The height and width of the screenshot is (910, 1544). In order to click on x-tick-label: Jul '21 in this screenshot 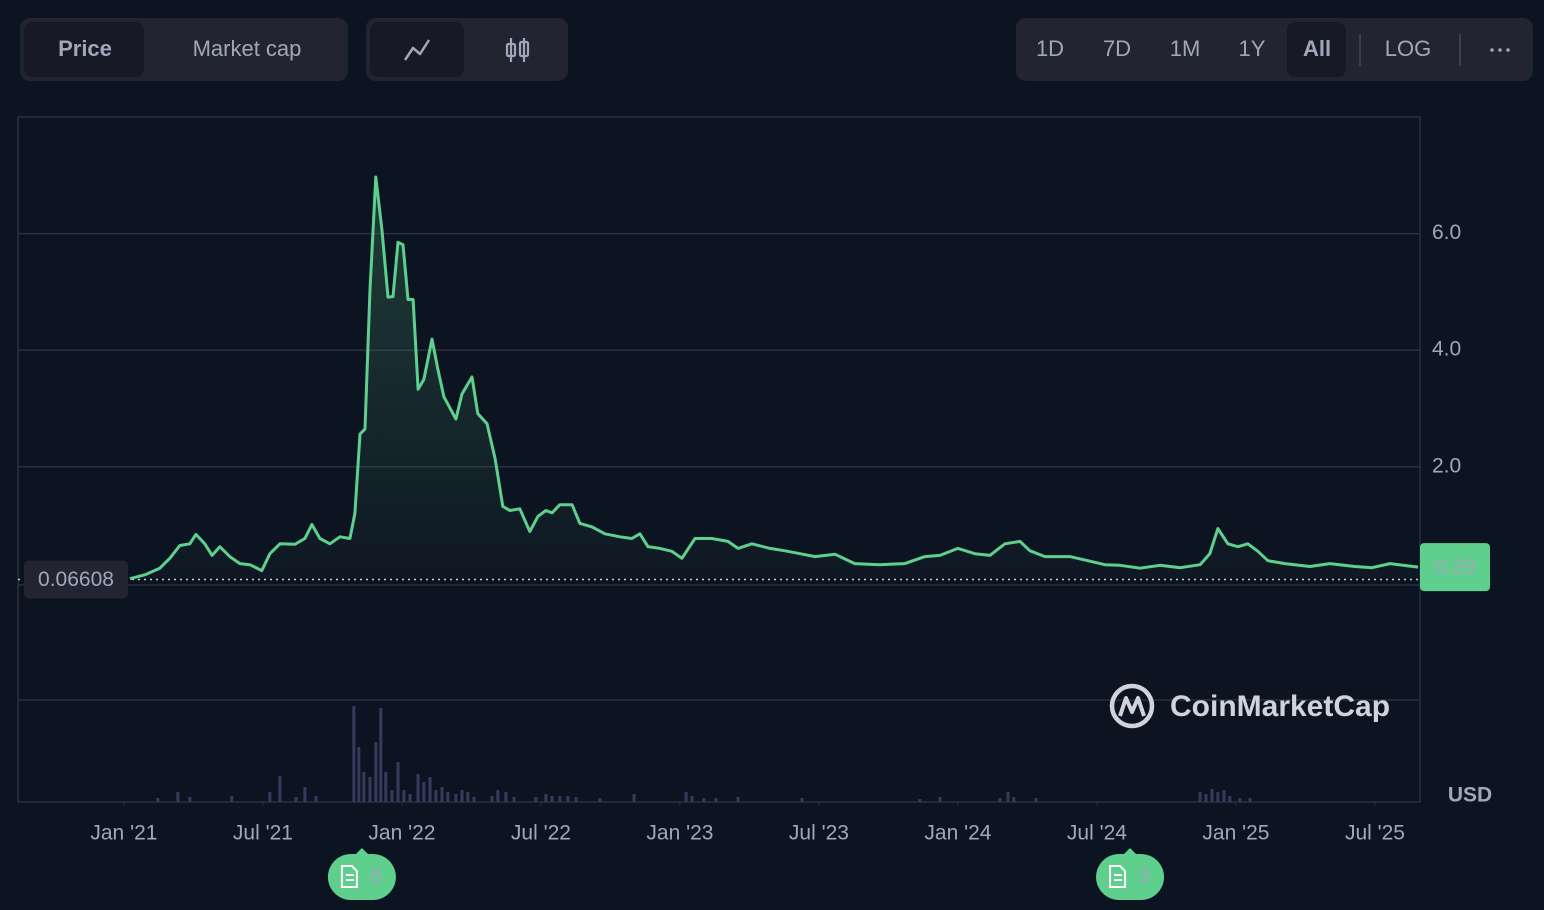, I will do `click(263, 833)`.